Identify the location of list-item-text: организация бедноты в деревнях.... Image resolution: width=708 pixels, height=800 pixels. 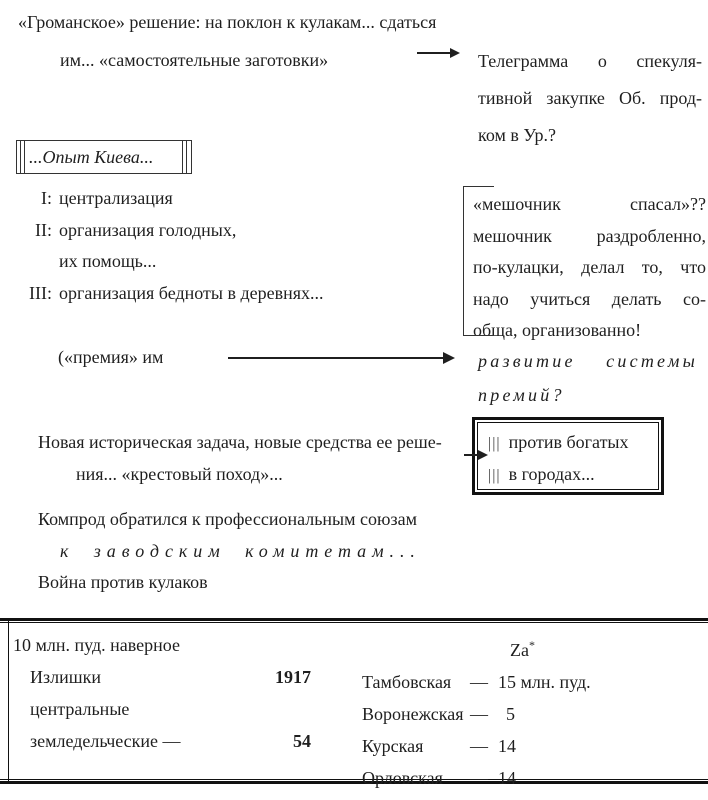
(191, 292).